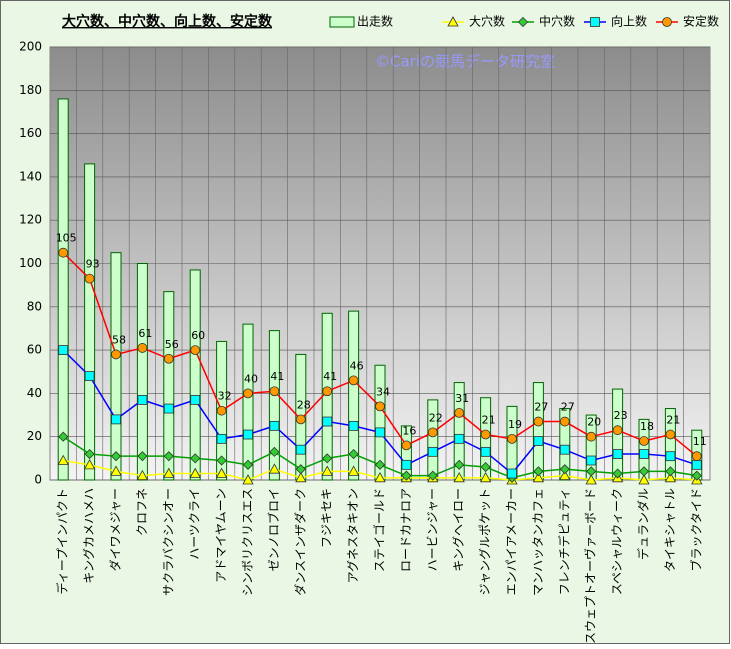 The width and height of the screenshot is (731, 649). Describe the element at coordinates (383, 391) in the screenshot. I see `data-label: 34` at that location.